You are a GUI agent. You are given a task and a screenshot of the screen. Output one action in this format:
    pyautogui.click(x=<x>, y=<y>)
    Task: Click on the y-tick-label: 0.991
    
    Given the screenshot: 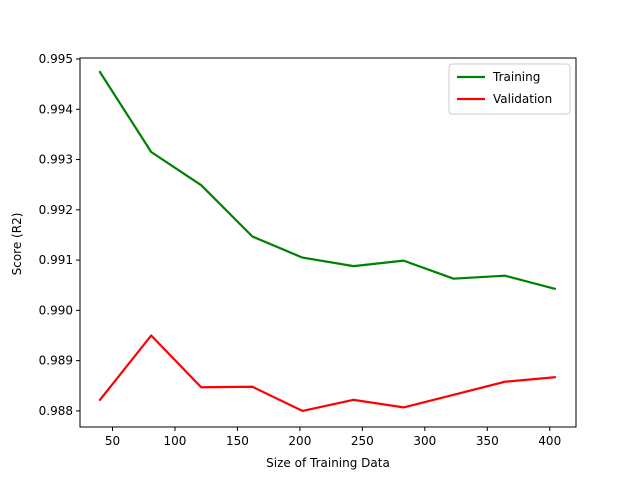 What is the action you would take?
    pyautogui.click(x=56, y=260)
    